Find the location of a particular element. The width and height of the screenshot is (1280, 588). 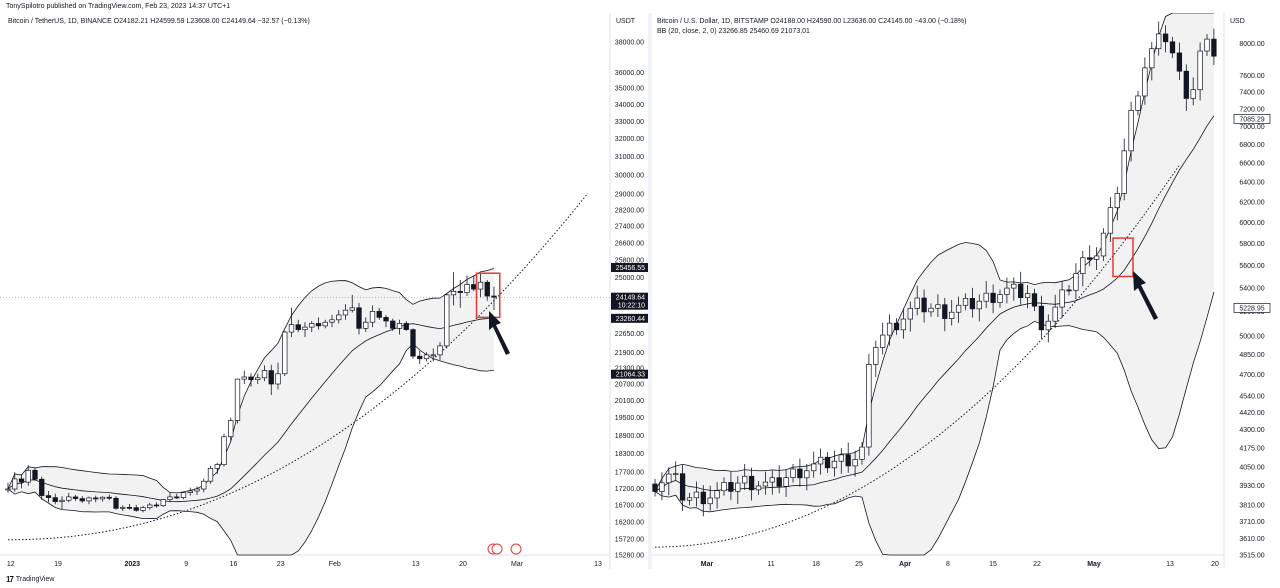

y-tick-label: 5800.00 is located at coordinates (1251, 244).